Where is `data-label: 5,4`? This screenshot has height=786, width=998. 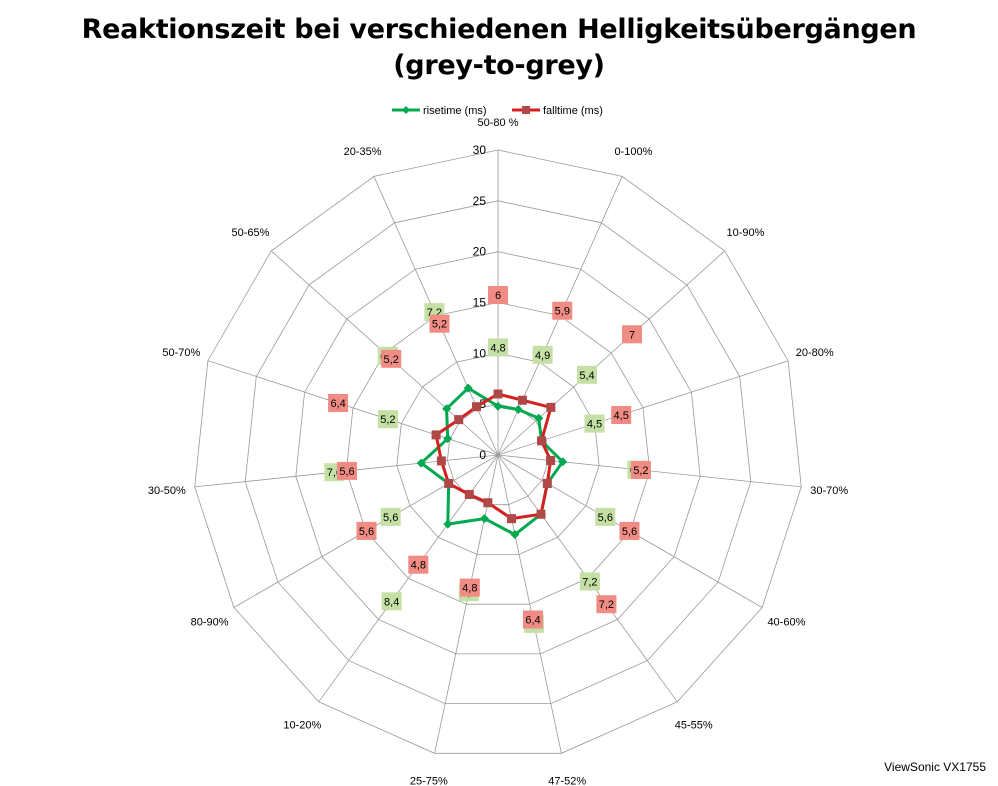 data-label: 5,4 is located at coordinates (587, 374).